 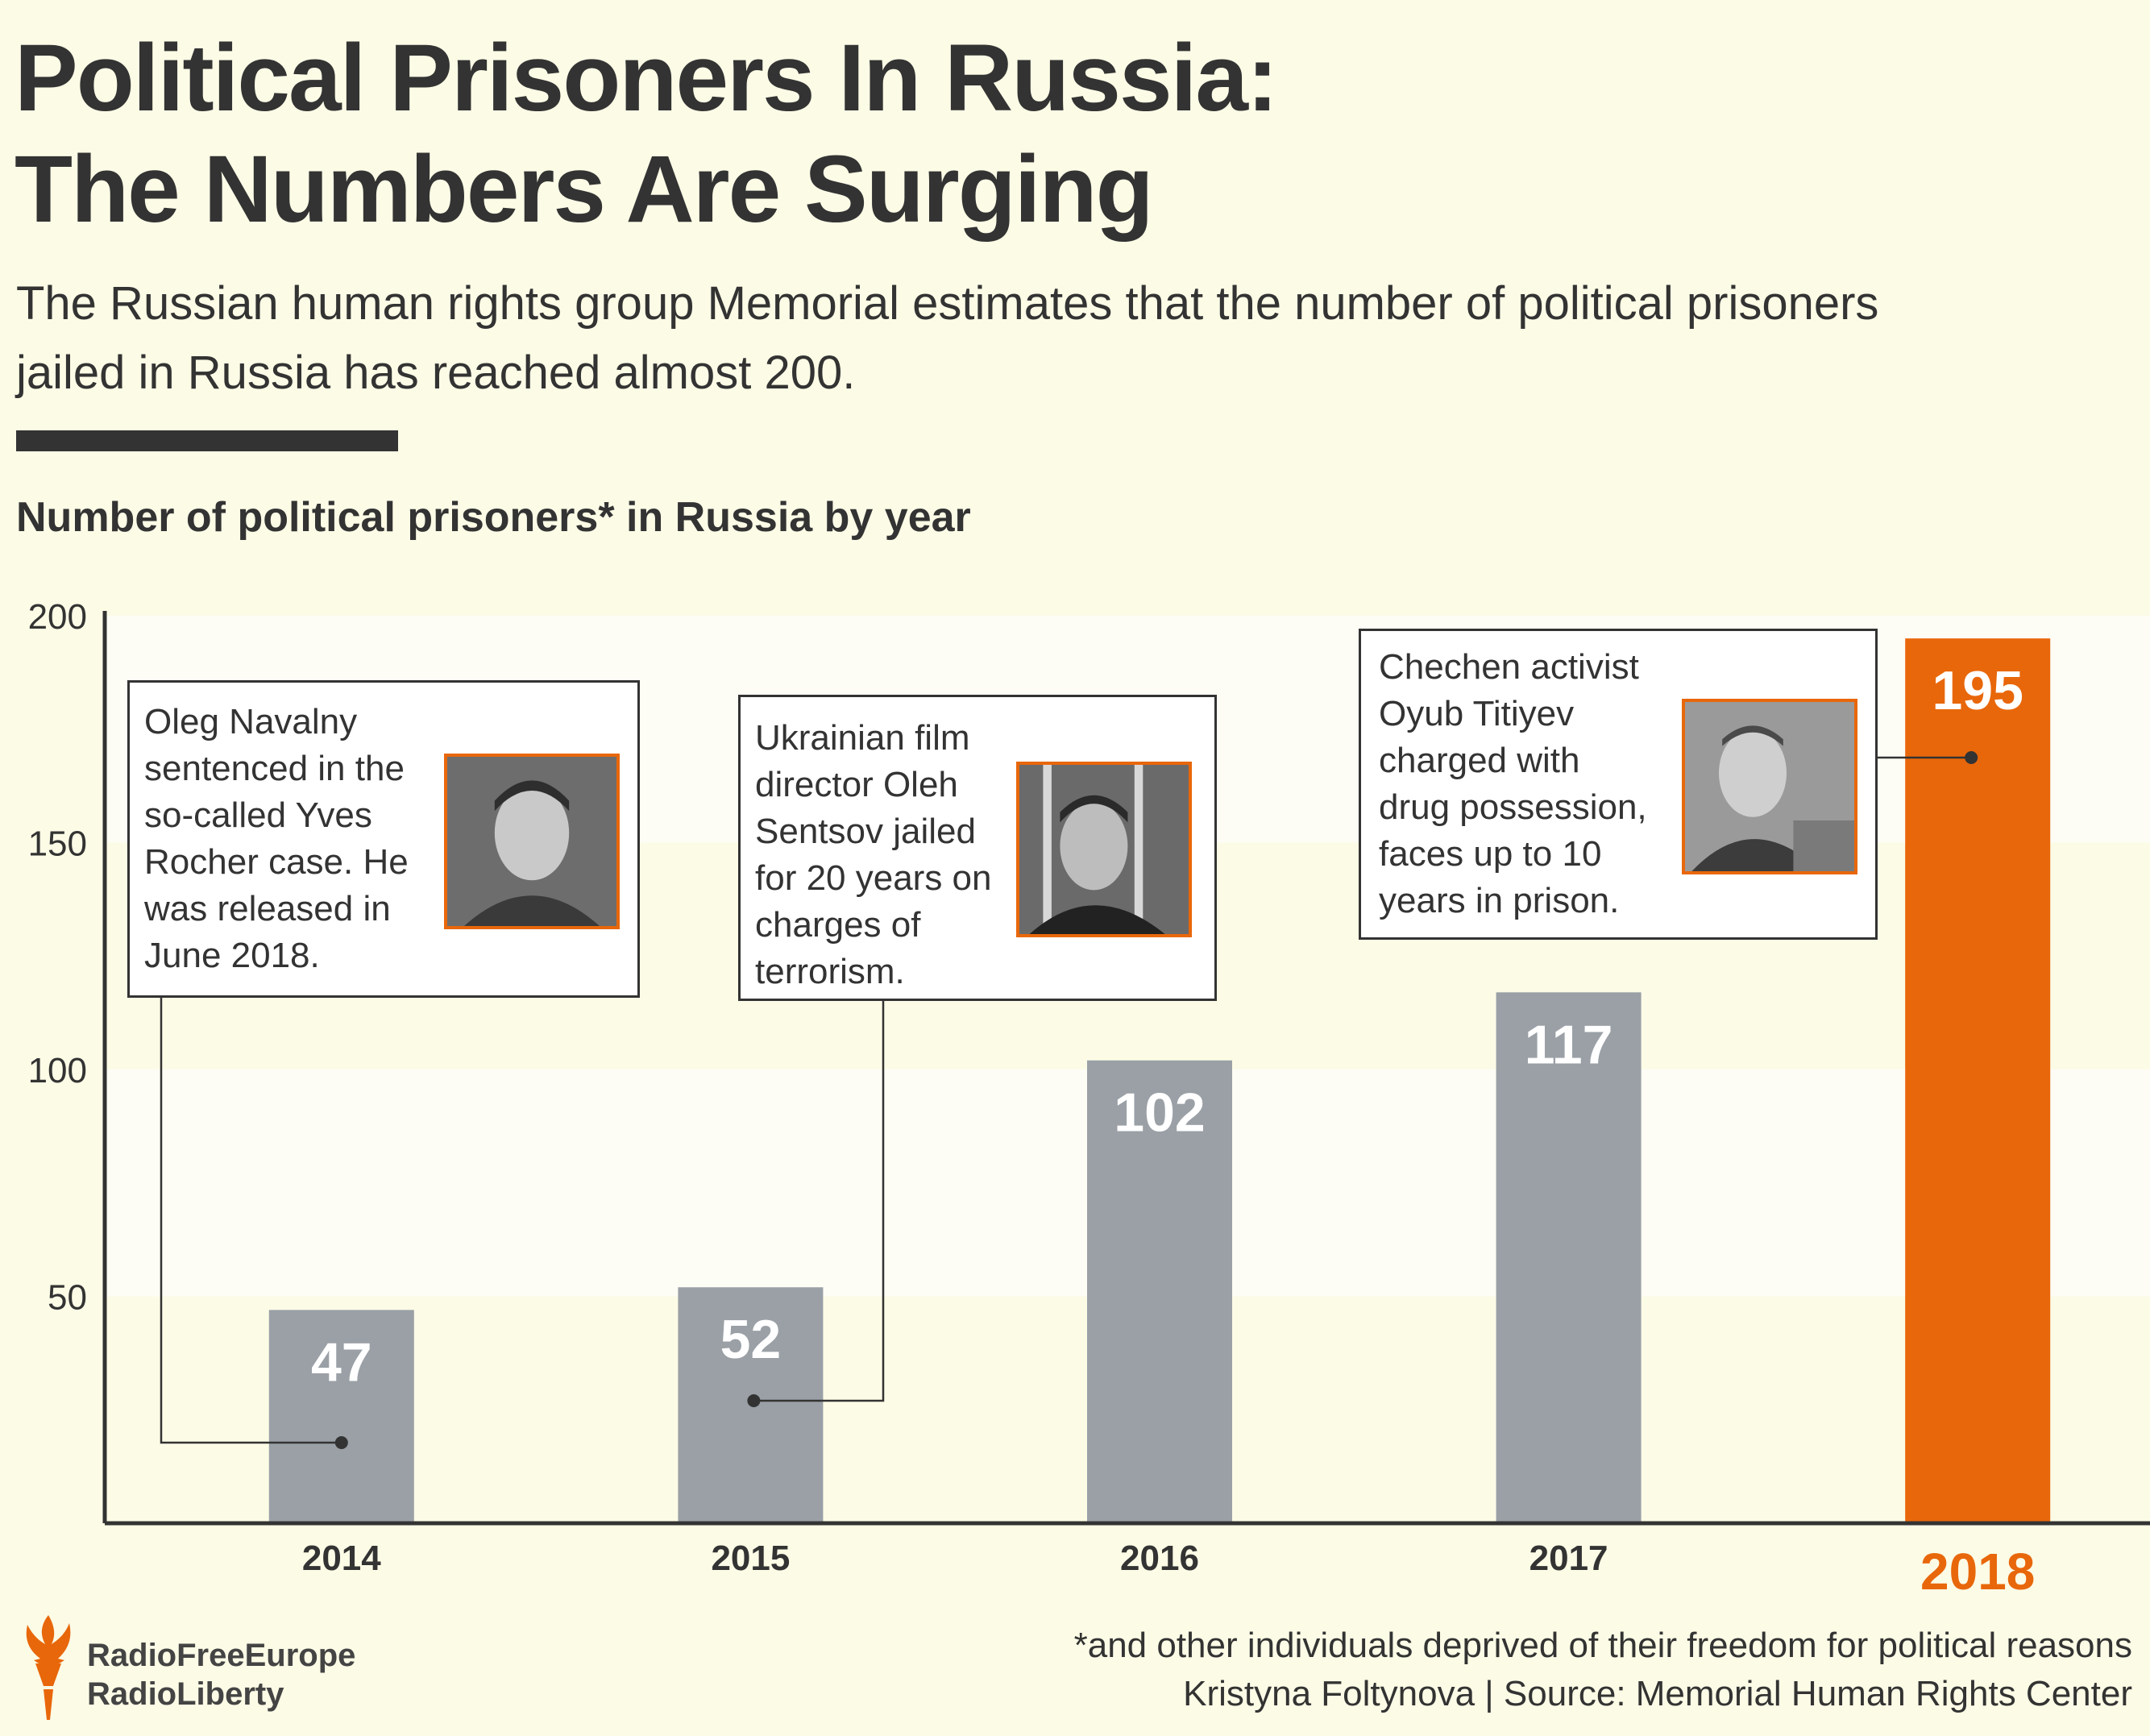 What do you see at coordinates (341, 1362) in the screenshot?
I see `data-label-2014: 47` at bounding box center [341, 1362].